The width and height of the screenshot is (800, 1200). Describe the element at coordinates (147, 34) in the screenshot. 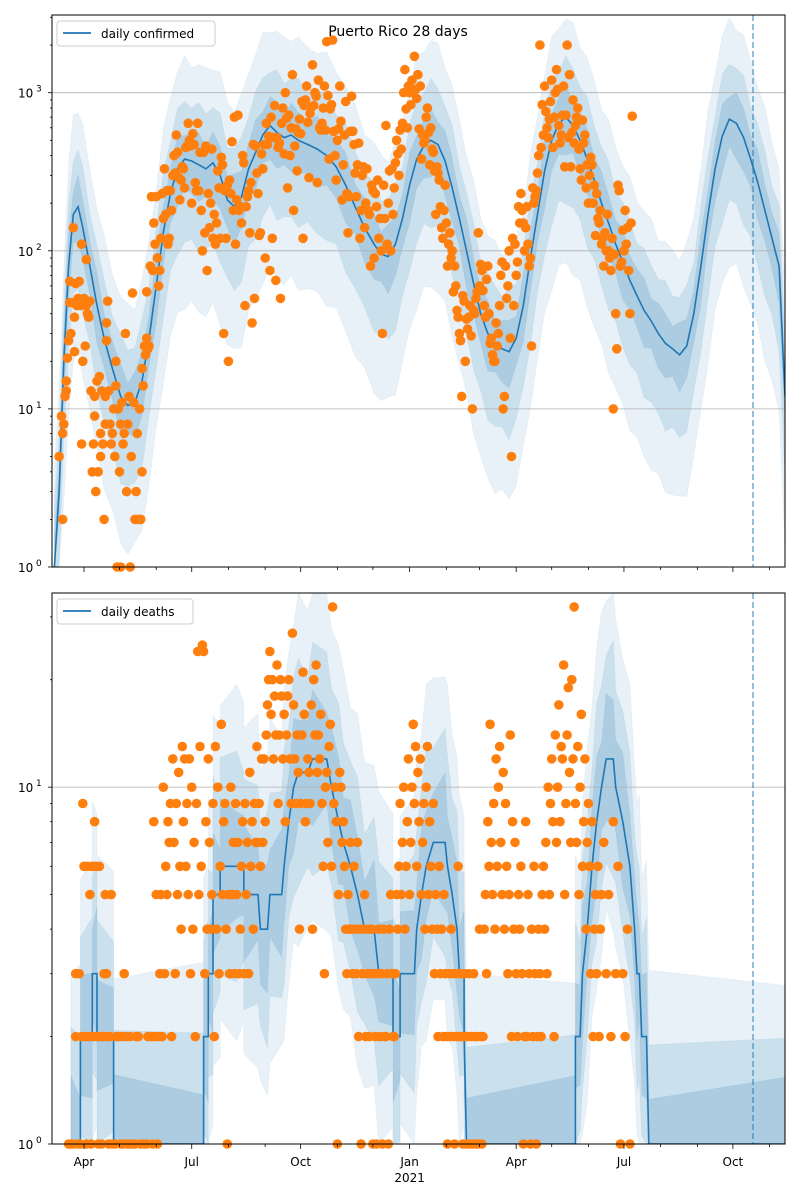

I see `legend-label-confirmed: daily confirmed` at that location.